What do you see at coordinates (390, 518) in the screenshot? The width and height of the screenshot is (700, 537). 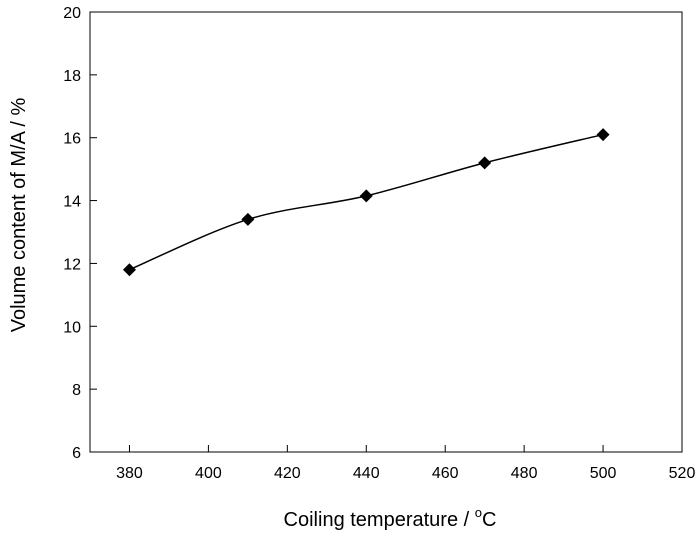 I see `x-axis-title: Coiling temperature / oC` at bounding box center [390, 518].